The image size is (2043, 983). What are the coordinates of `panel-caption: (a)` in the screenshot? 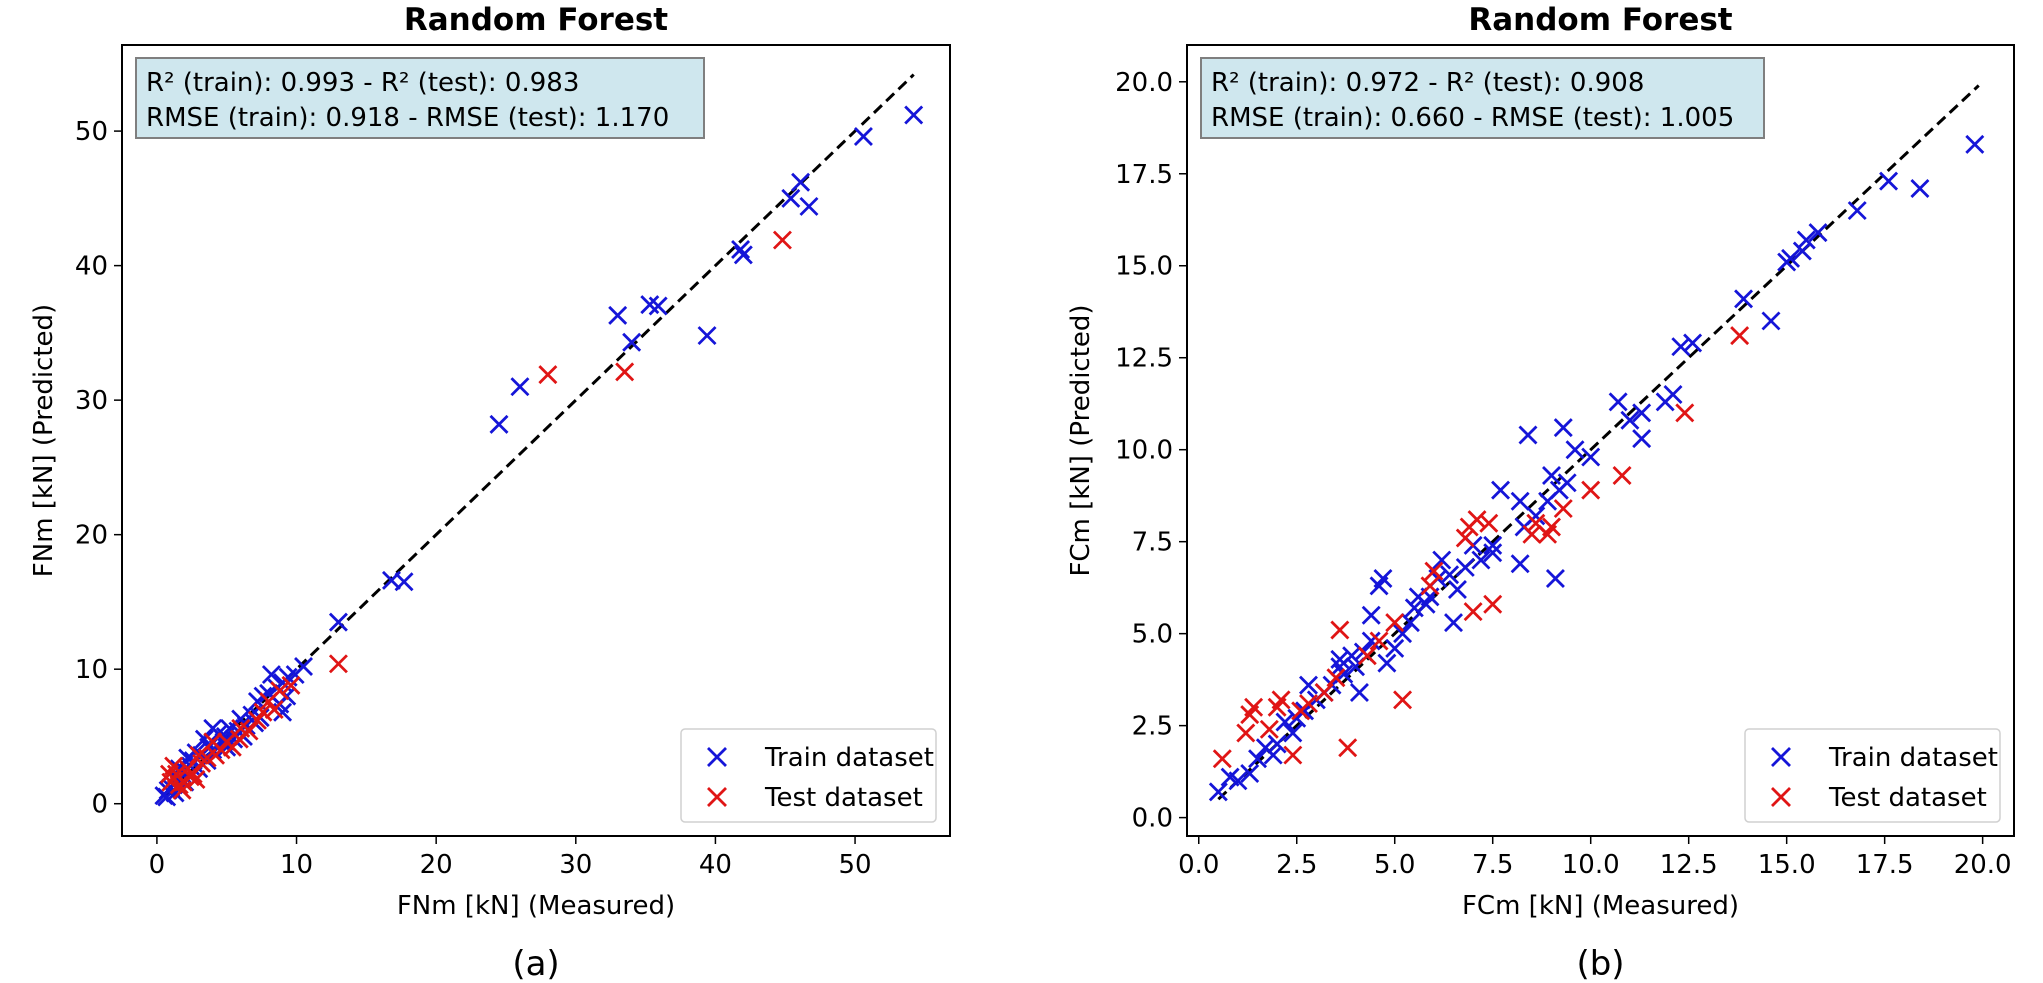 It's located at (535, 963).